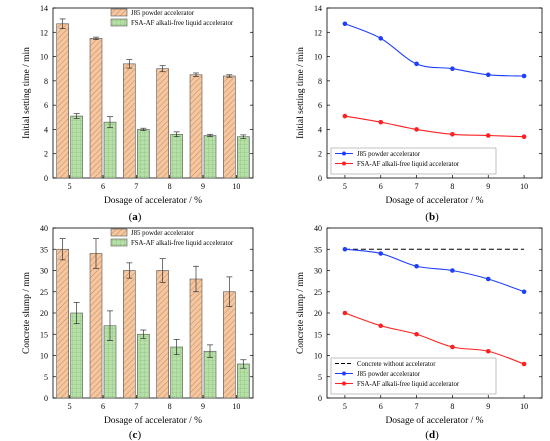 The image size is (550, 441). Describe the element at coordinates (44, 313) in the screenshot. I see `y-tick-label: 20` at that location.